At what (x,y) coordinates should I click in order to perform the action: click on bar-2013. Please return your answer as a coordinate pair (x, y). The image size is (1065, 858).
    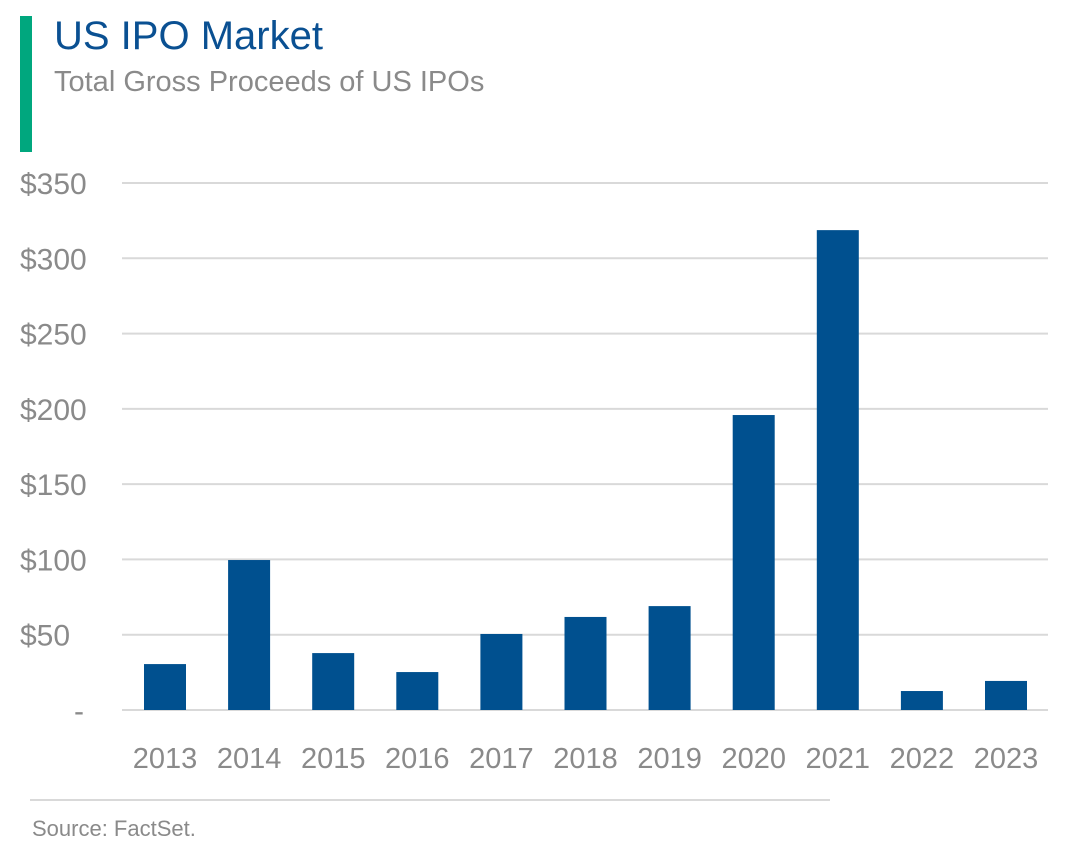
    Looking at the image, I should click on (165, 687).